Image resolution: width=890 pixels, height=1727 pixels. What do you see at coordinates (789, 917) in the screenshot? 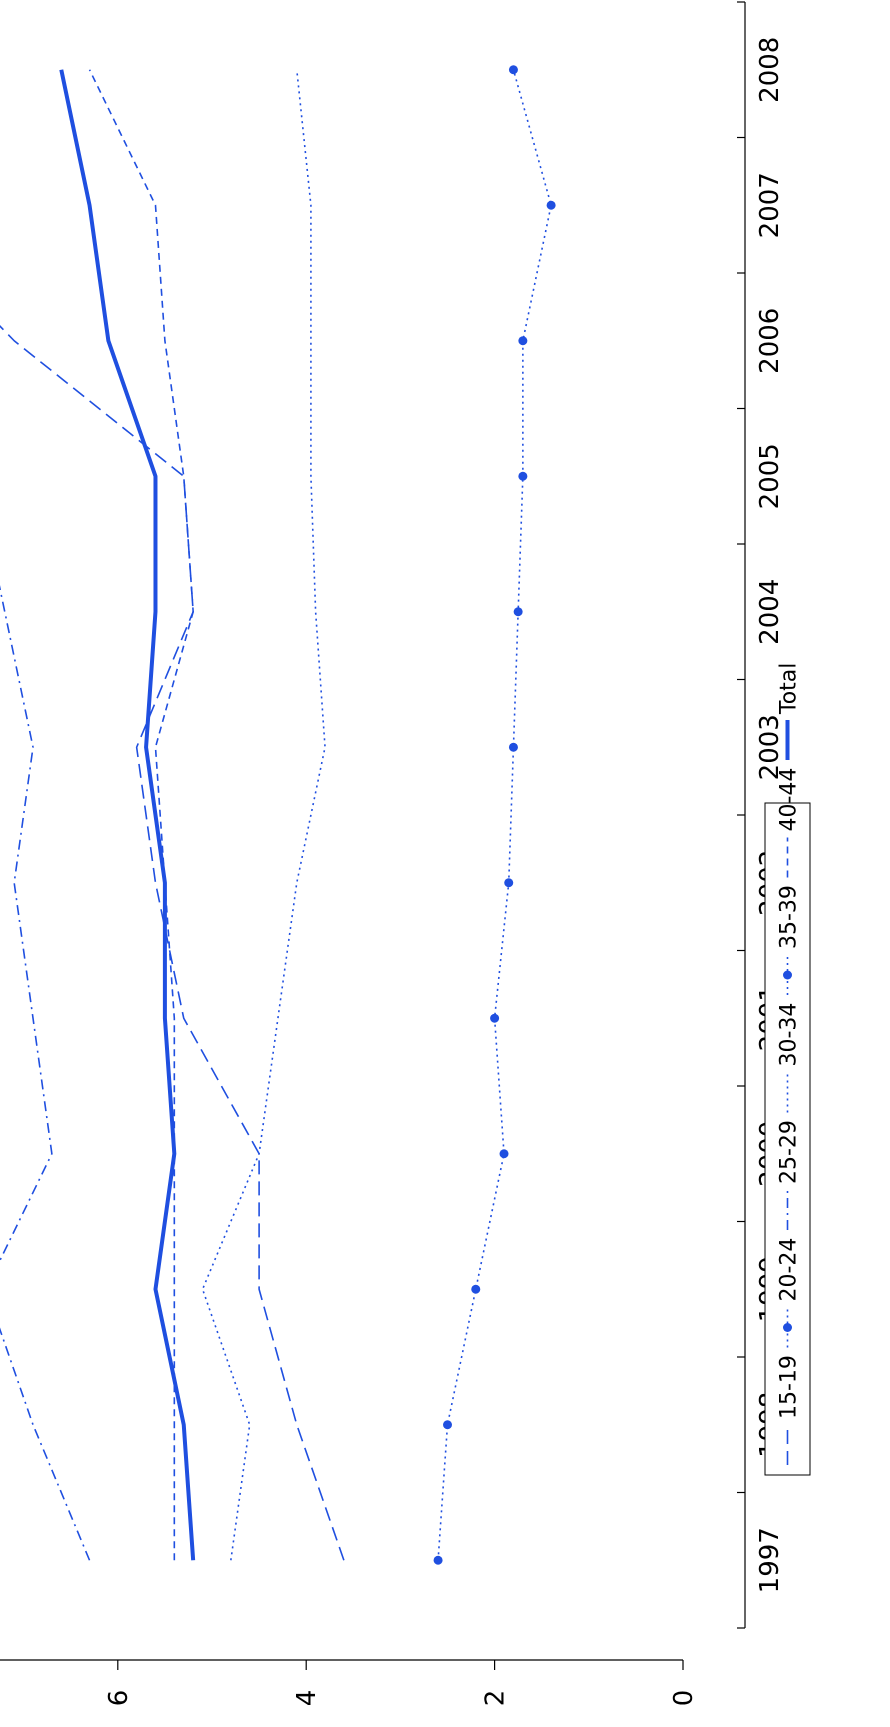
I see `legend-label: 35-39` at bounding box center [789, 917].